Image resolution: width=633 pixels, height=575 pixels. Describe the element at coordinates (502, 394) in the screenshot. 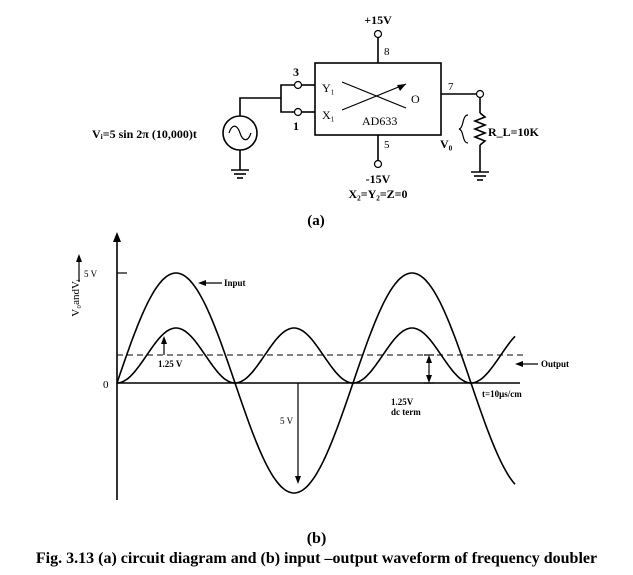

I see `time-scale-label: t=10μs/cm` at that location.